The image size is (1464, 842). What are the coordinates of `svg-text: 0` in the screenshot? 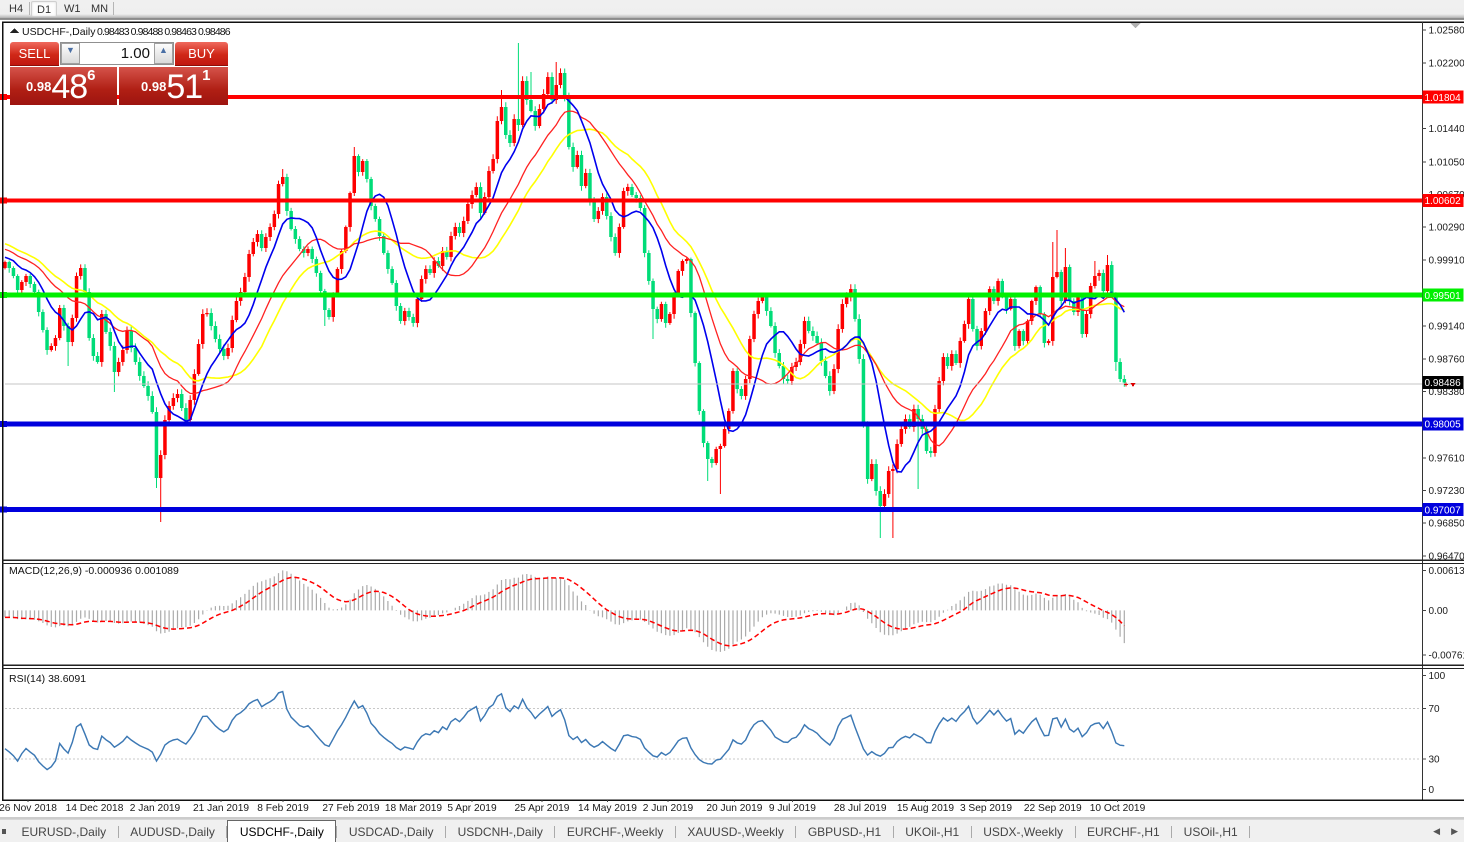 It's located at (1432, 790).